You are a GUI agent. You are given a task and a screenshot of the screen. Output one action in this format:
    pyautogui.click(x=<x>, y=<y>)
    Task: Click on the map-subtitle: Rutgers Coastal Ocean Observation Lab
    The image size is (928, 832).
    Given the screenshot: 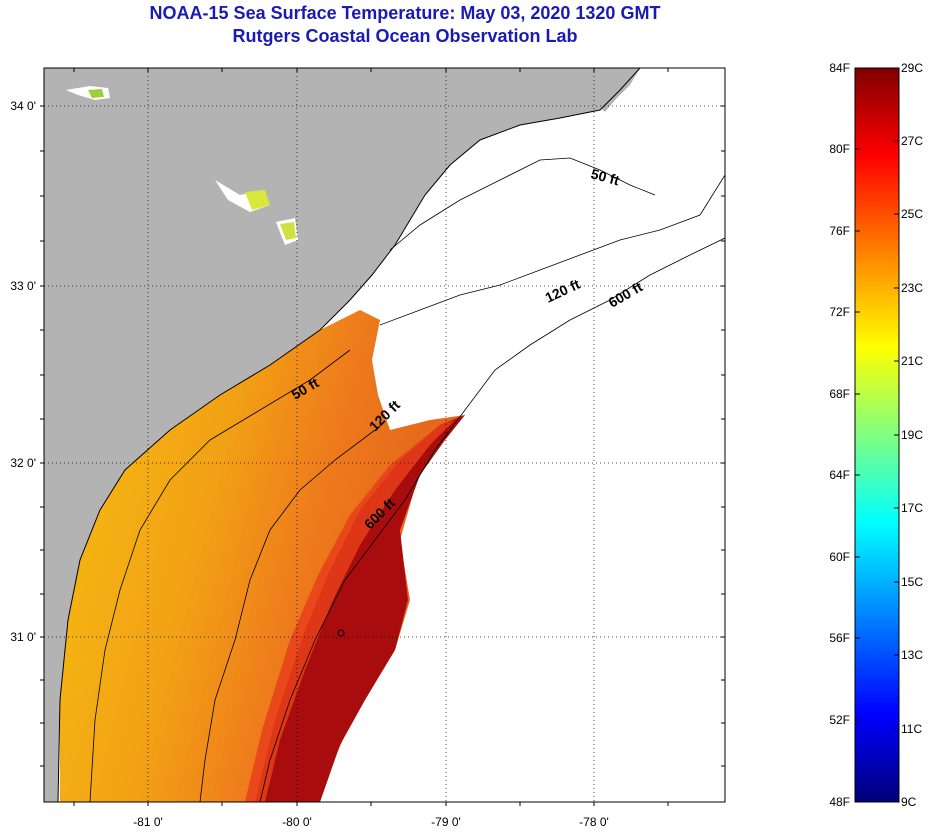 What is the action you would take?
    pyautogui.click(x=405, y=36)
    